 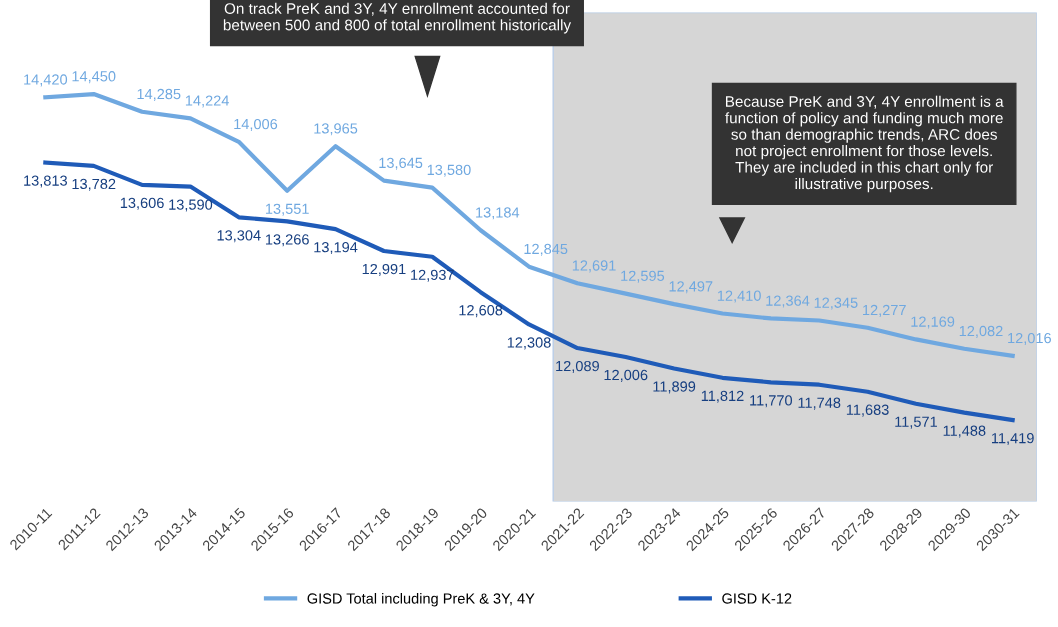 What do you see at coordinates (771, 401) in the screenshot?
I see `data-label: 11,770` at bounding box center [771, 401].